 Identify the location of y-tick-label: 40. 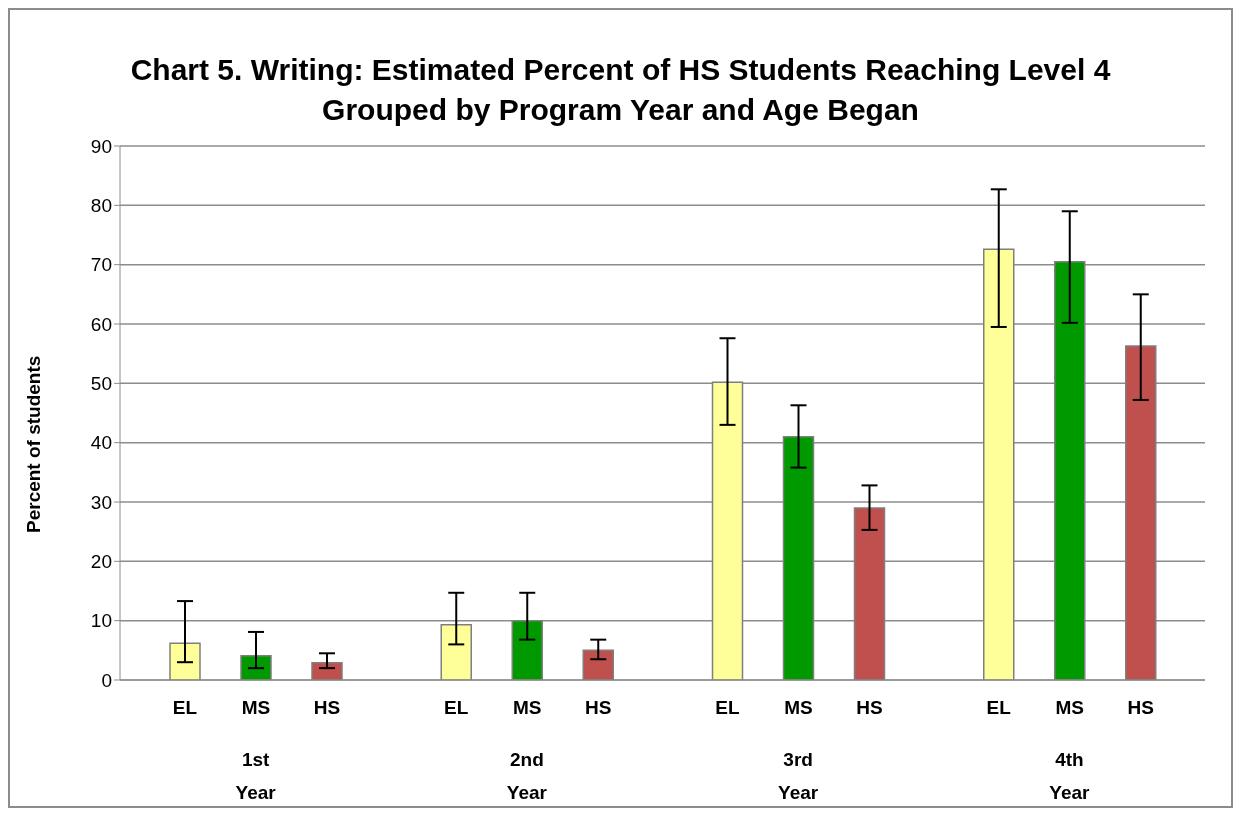
(101, 443).